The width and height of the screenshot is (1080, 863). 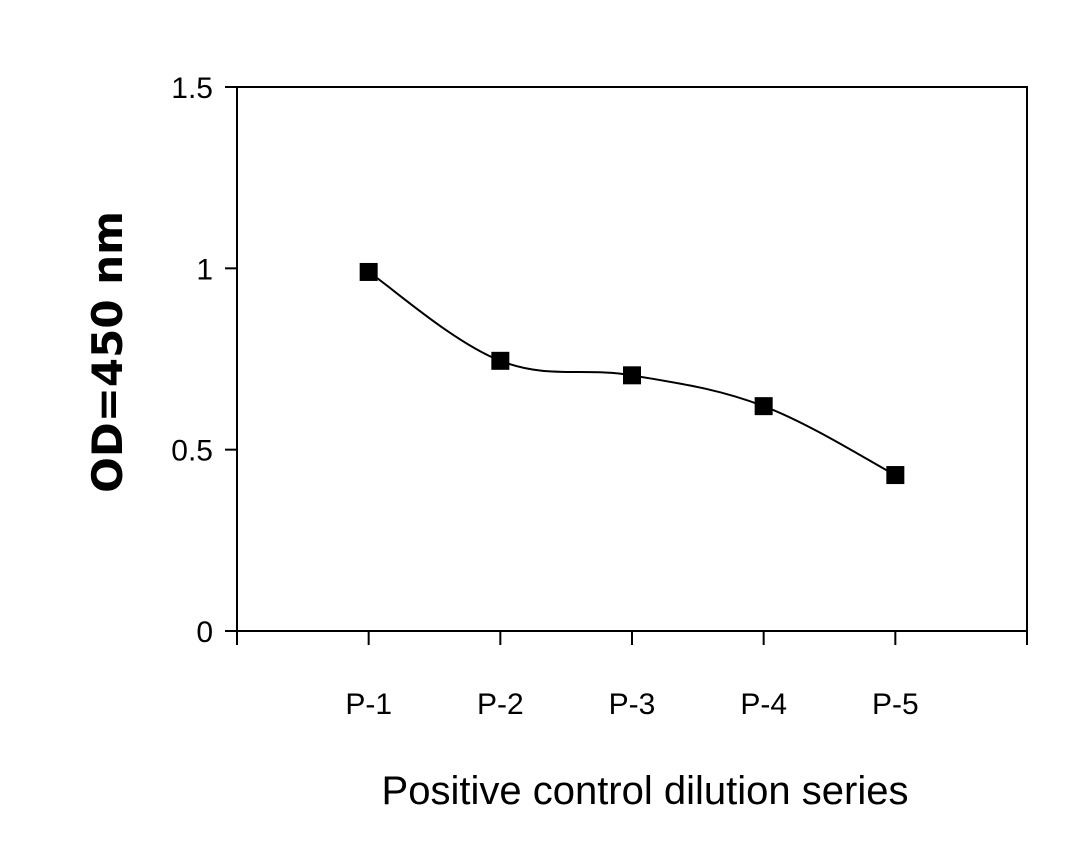 What do you see at coordinates (204, 360) in the screenshot?
I see `y-axis: 0 0.5 1 1.5` at bounding box center [204, 360].